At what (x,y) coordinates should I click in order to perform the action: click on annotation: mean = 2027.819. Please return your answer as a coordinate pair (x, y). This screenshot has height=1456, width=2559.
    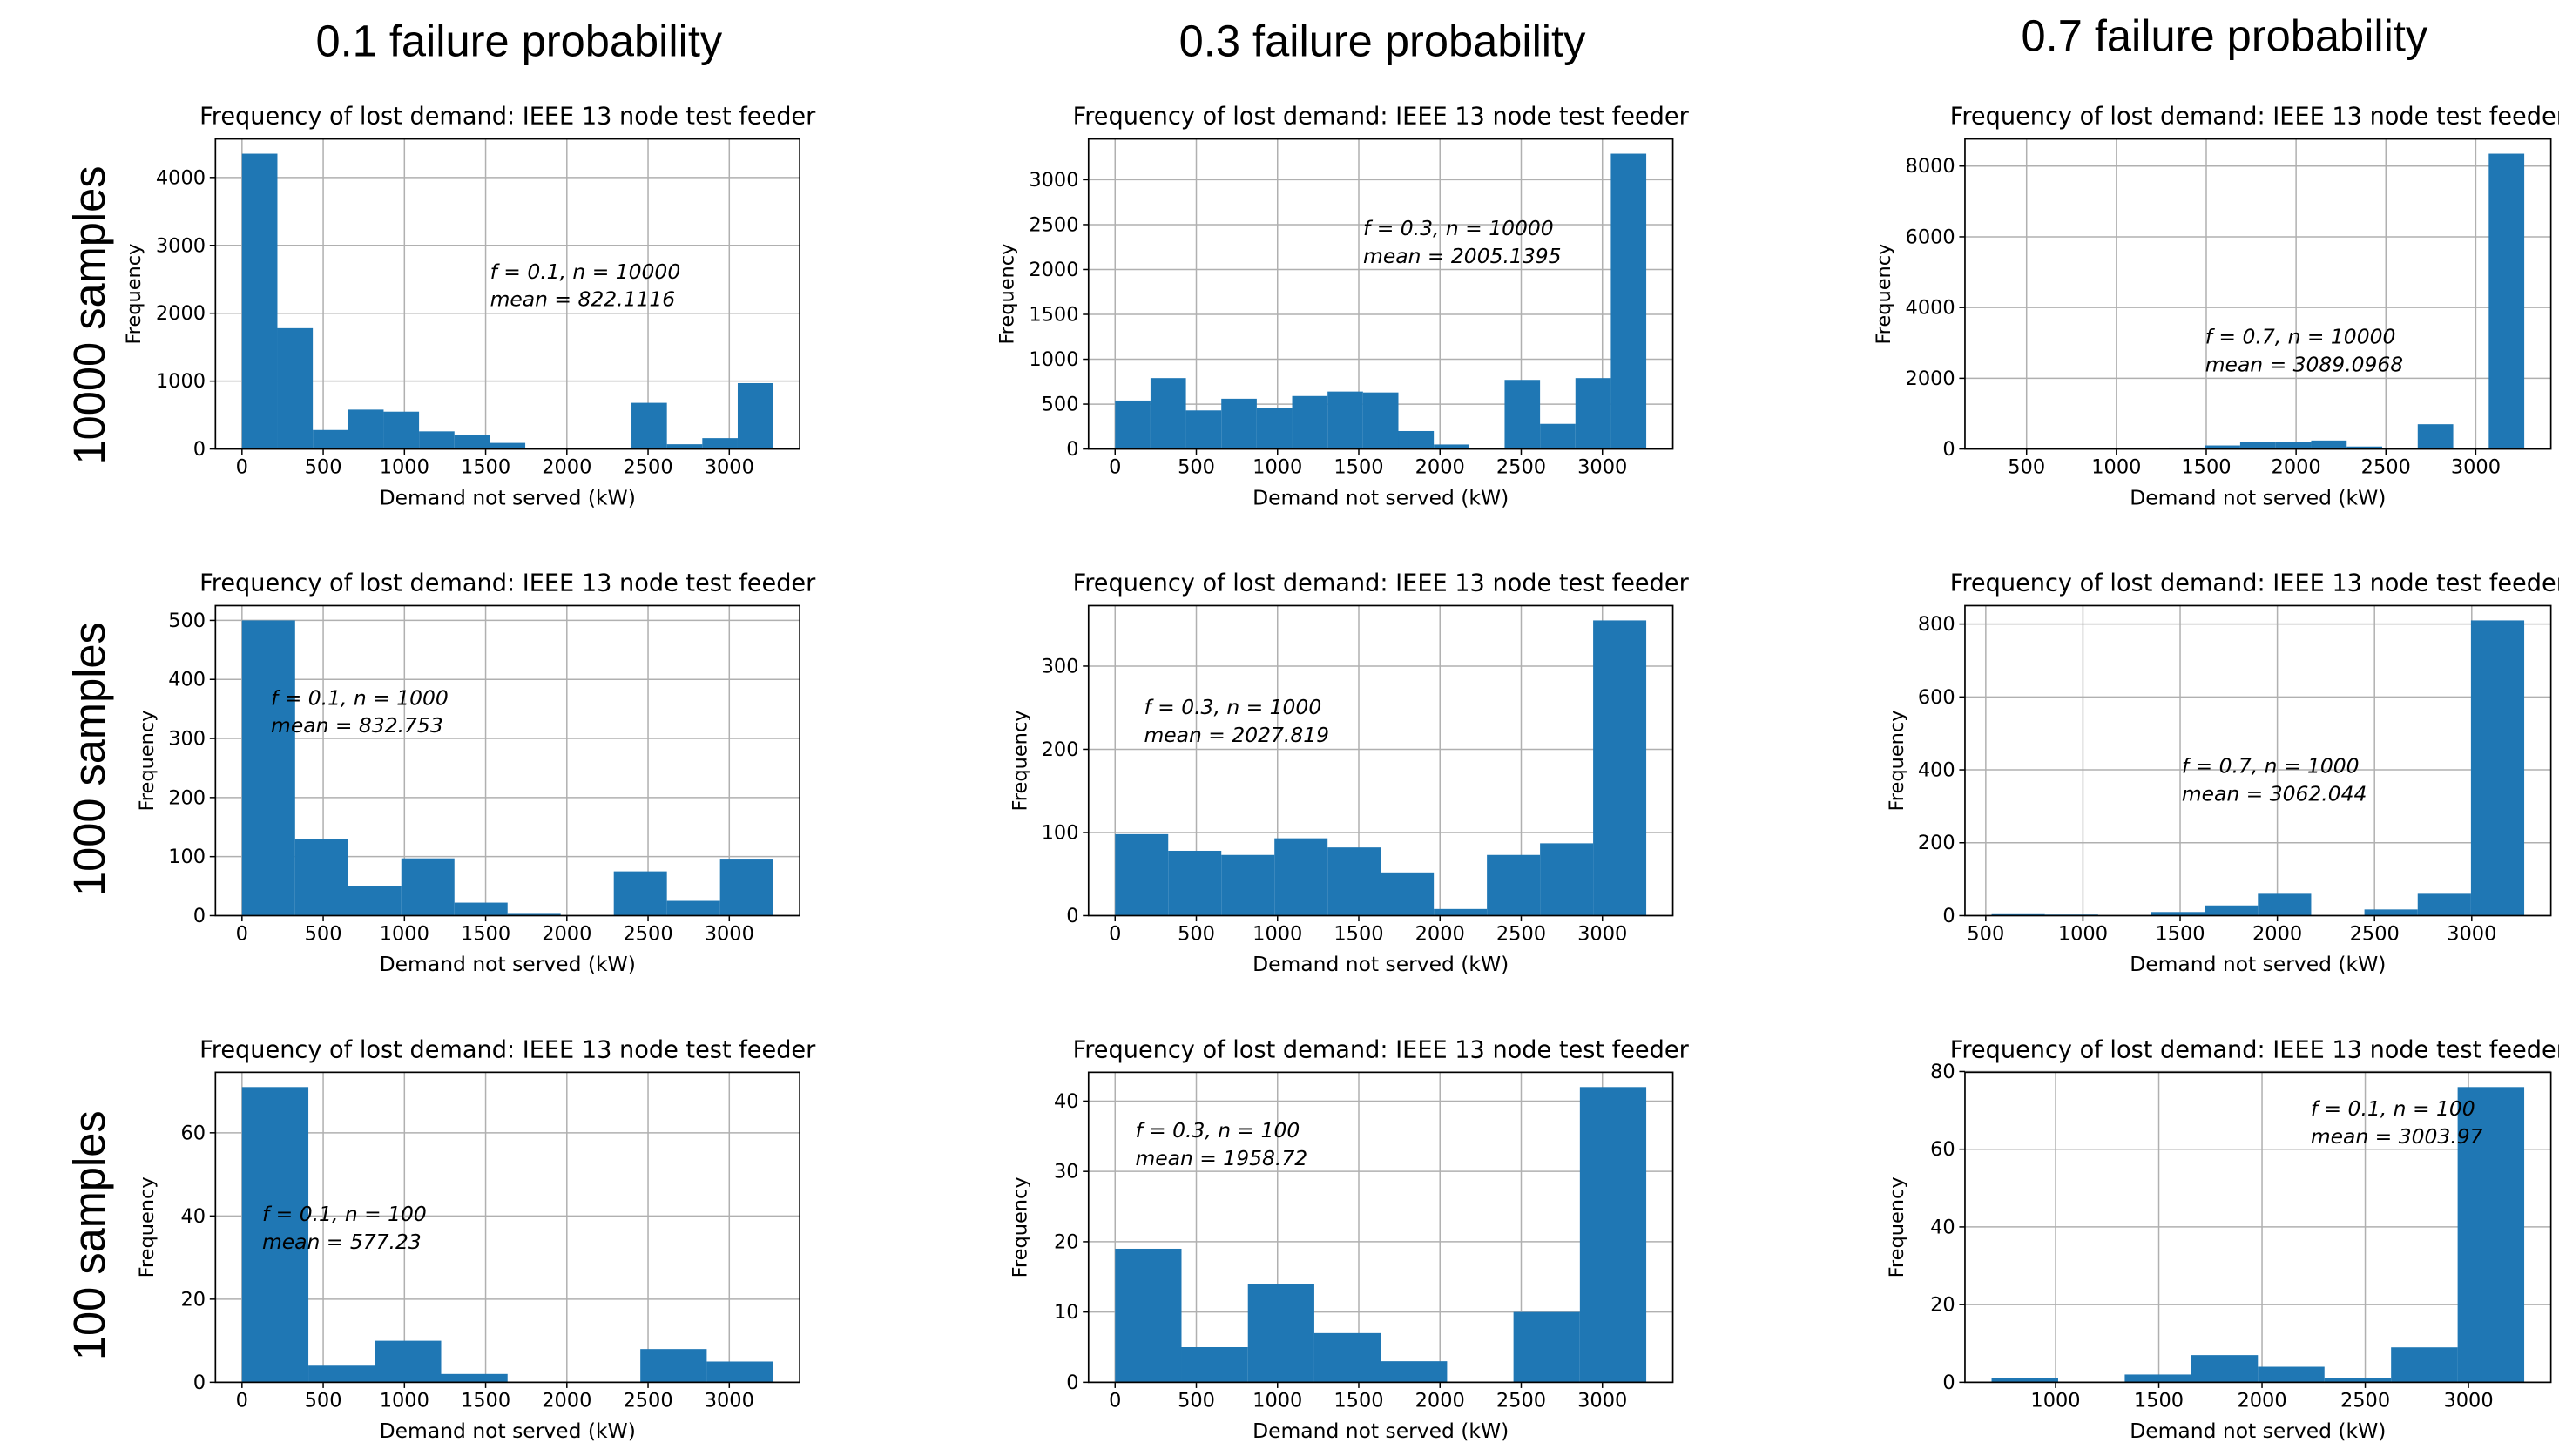
    Looking at the image, I should click on (1236, 735).